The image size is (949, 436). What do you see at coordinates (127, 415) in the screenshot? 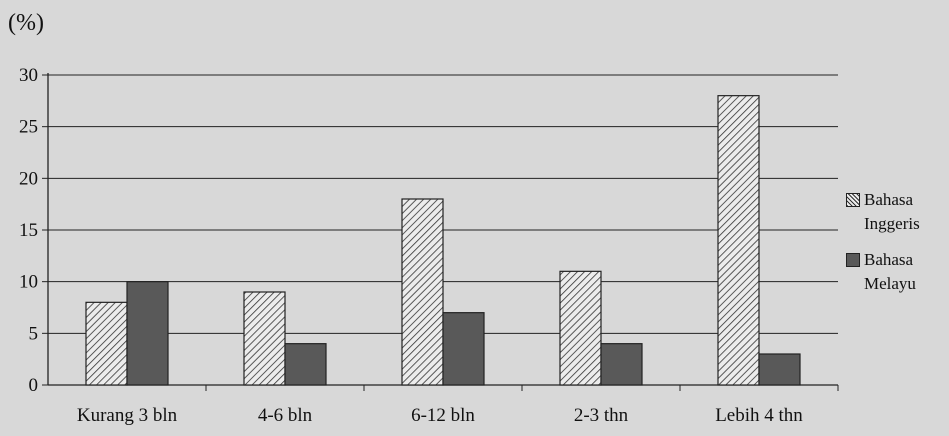
I see `x-tick-label: Kurang 3 bln` at bounding box center [127, 415].